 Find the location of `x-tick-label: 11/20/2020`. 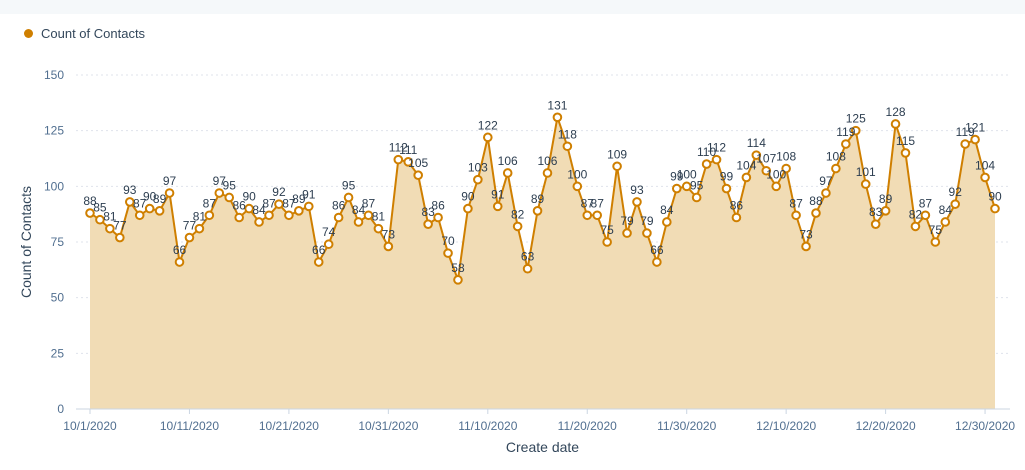

x-tick-label: 11/20/2020 is located at coordinates (587, 426).